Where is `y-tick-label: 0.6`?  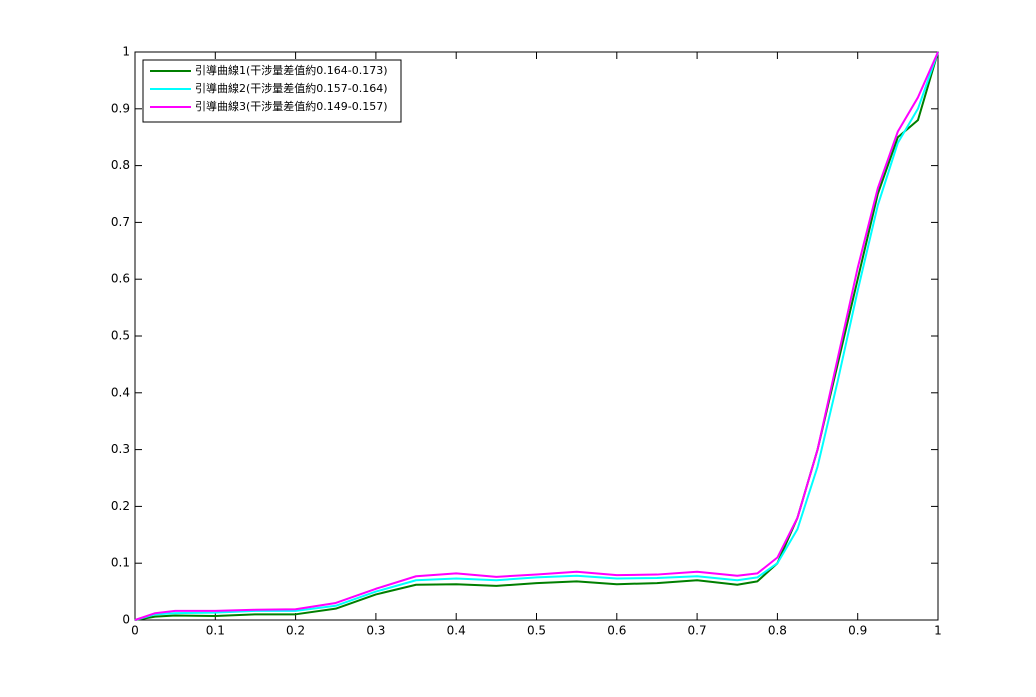 y-tick-label: 0.6 is located at coordinates (120, 279).